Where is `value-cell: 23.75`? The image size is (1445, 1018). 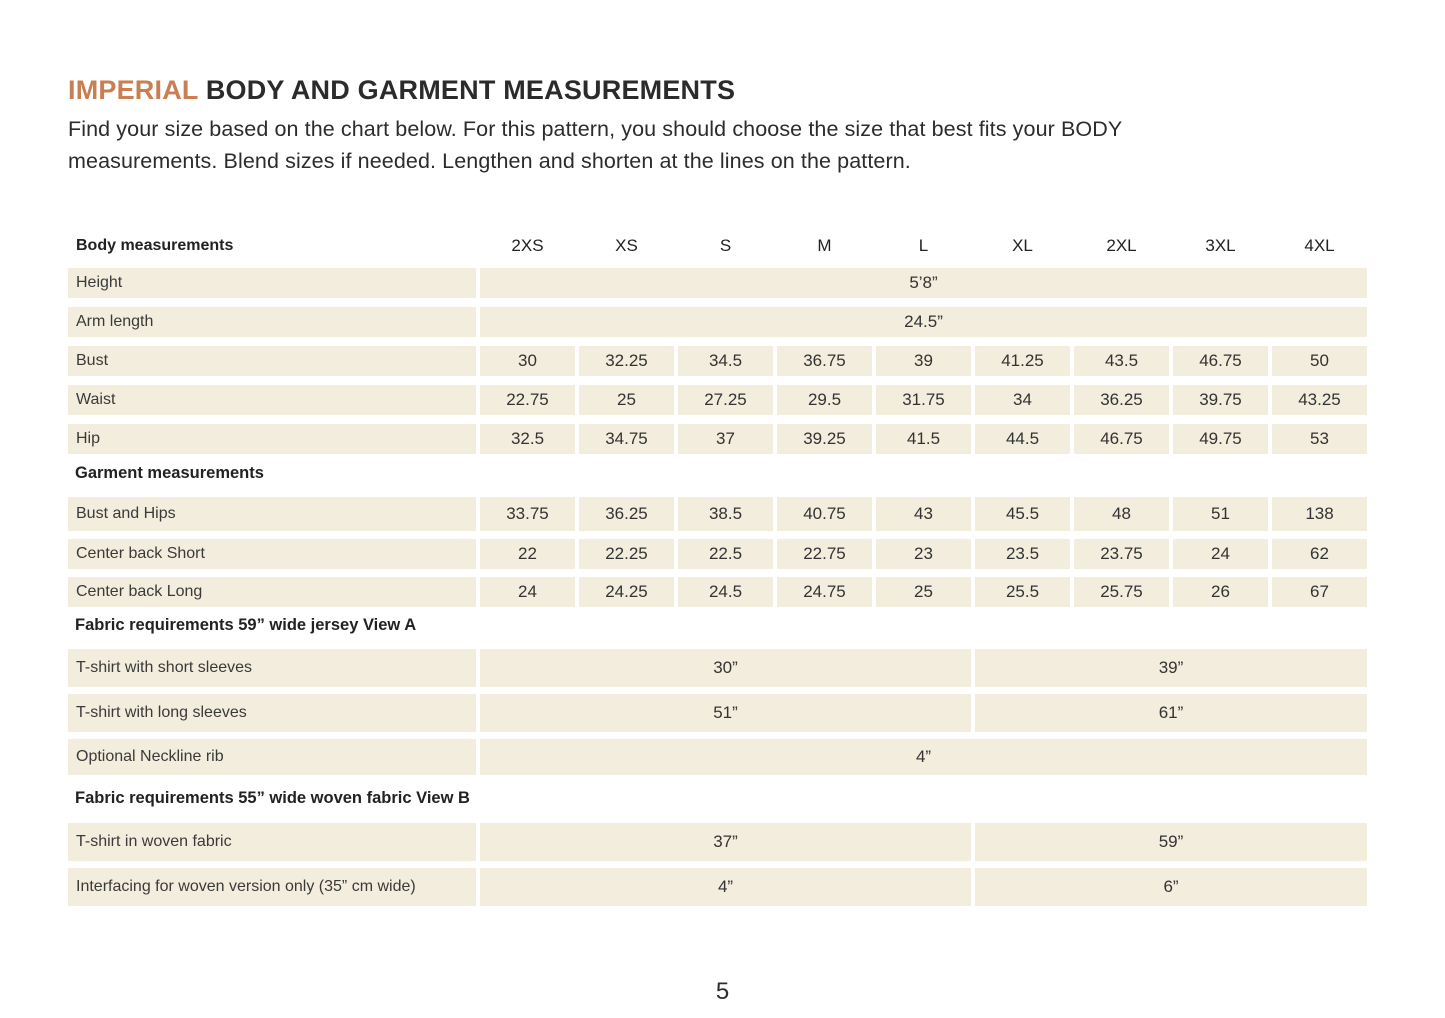 value-cell: 23.75 is located at coordinates (1121, 554).